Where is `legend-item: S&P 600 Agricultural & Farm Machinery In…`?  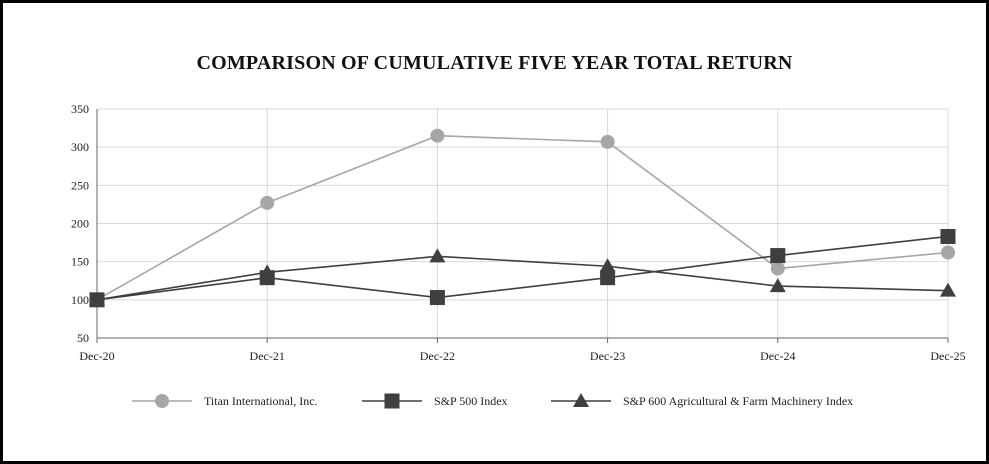
legend-item: S&P 600 Agricultural & Farm Machinery In… is located at coordinates (702, 400).